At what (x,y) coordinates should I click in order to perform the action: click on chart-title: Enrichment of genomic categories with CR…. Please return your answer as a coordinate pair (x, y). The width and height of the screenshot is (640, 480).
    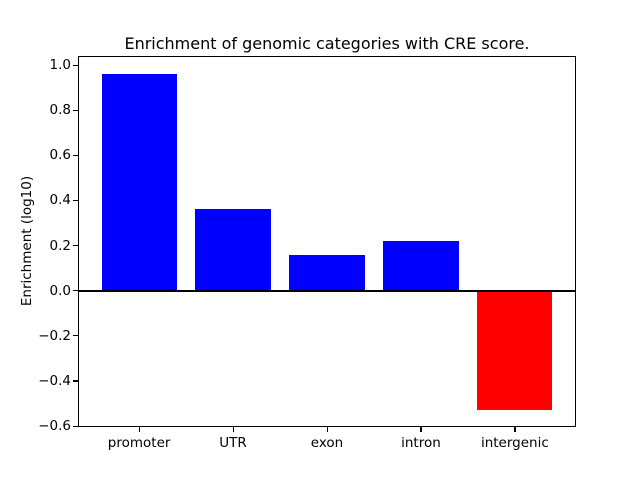
    Looking at the image, I should click on (327, 43).